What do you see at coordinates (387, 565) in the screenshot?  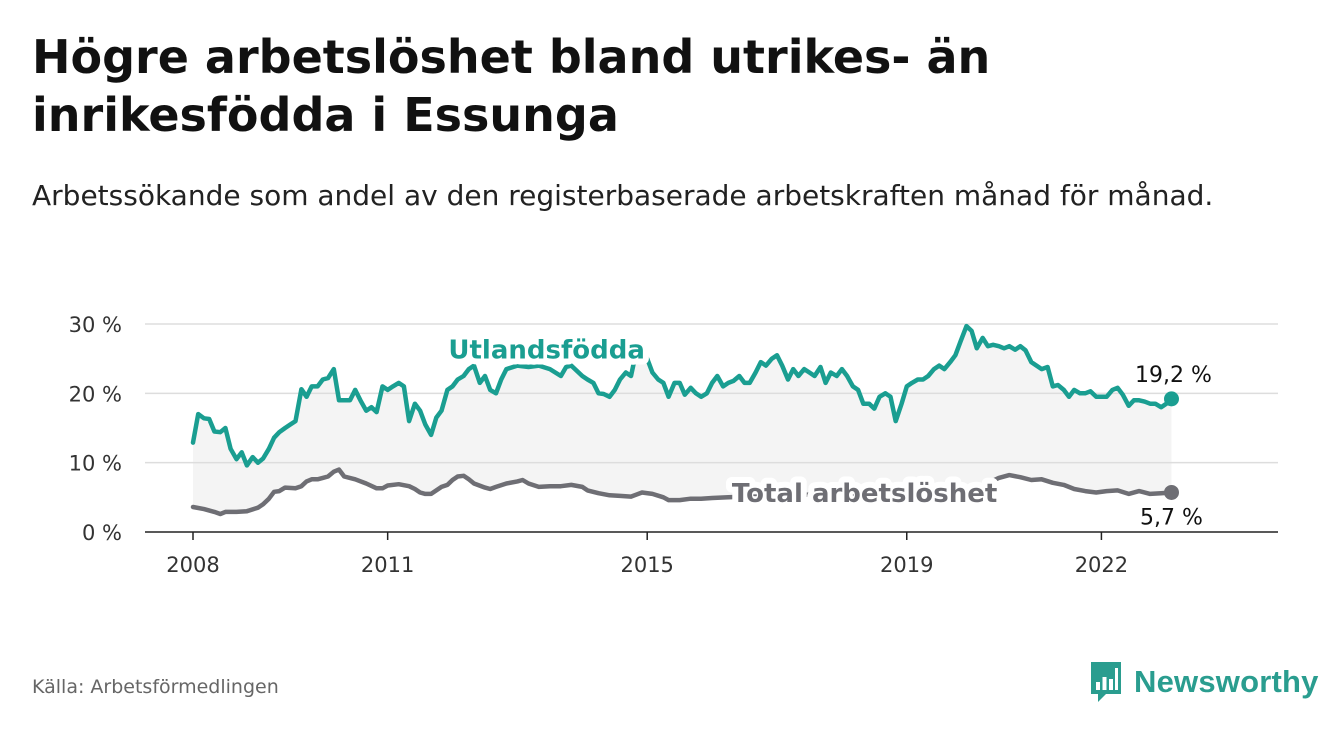 I see `x-tick-label: 2011` at bounding box center [387, 565].